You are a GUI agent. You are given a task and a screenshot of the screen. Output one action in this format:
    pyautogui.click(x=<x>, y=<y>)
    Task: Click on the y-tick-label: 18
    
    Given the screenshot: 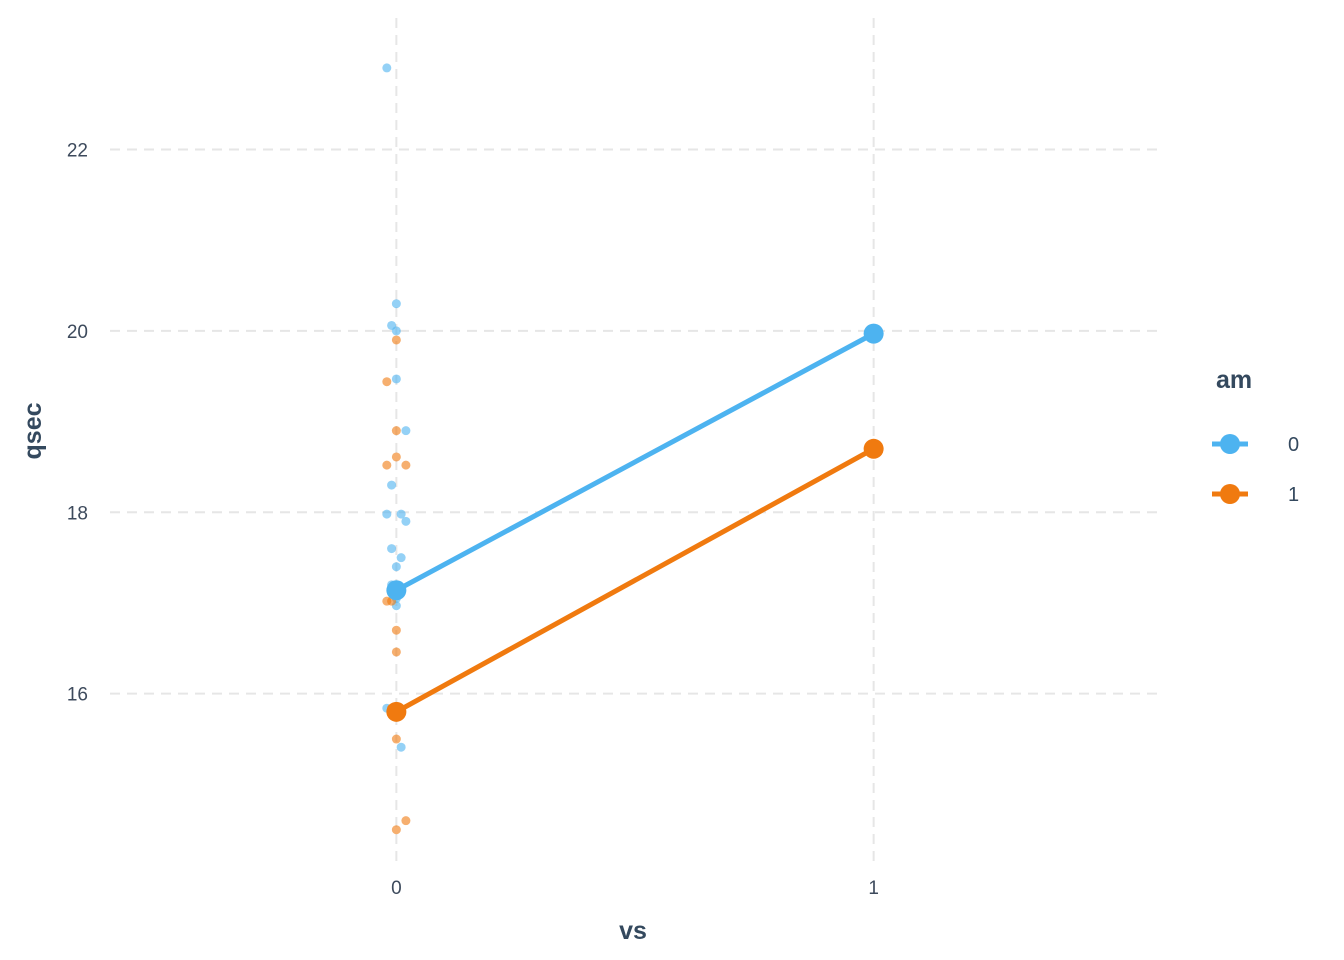 What is the action you would take?
    pyautogui.click(x=77, y=513)
    